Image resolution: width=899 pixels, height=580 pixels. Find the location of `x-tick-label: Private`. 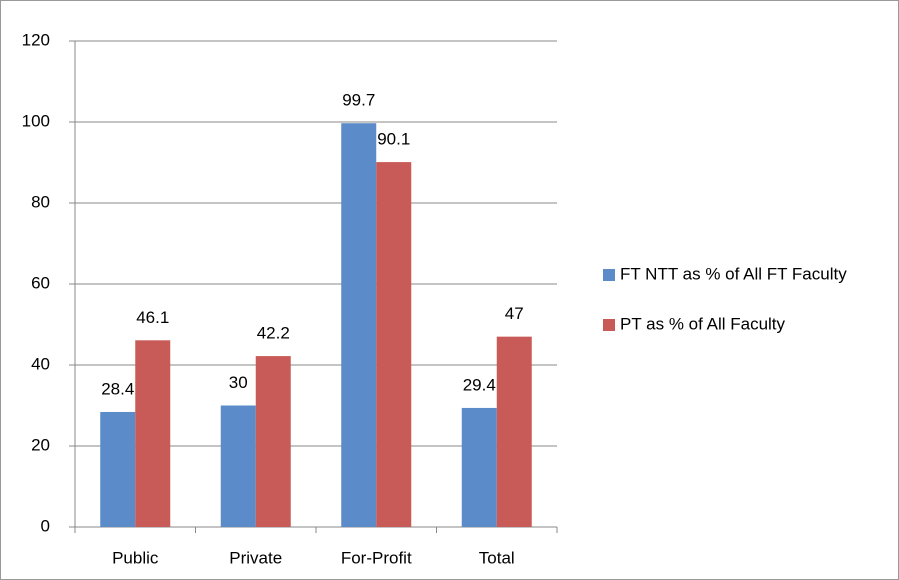

x-tick-label: Private is located at coordinates (255, 557).